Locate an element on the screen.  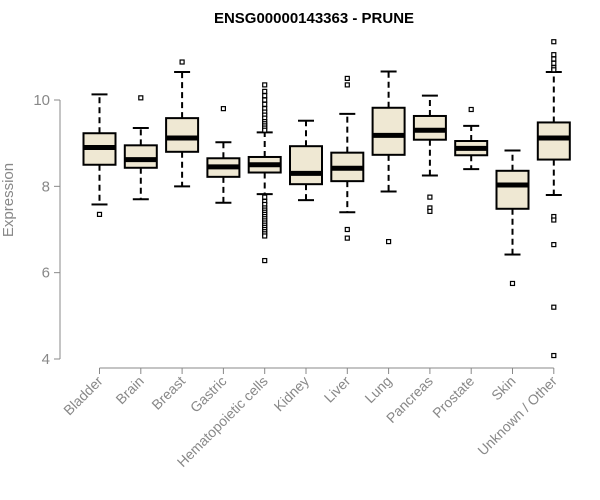
box-gastric is located at coordinates (223, 155).